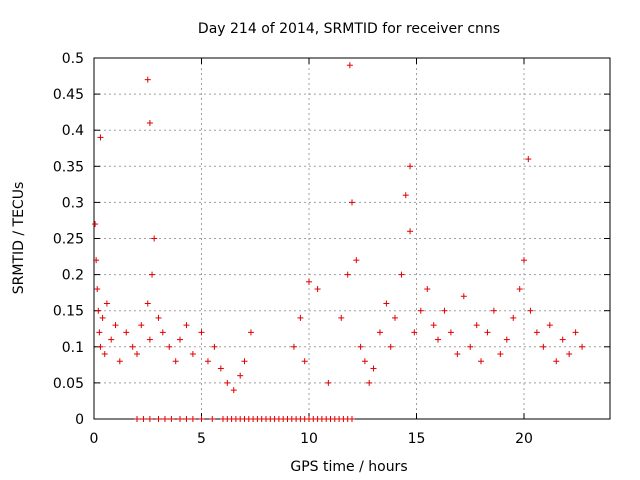  Describe the element at coordinates (417, 439) in the screenshot. I see `x-tick-label: 15` at that location.